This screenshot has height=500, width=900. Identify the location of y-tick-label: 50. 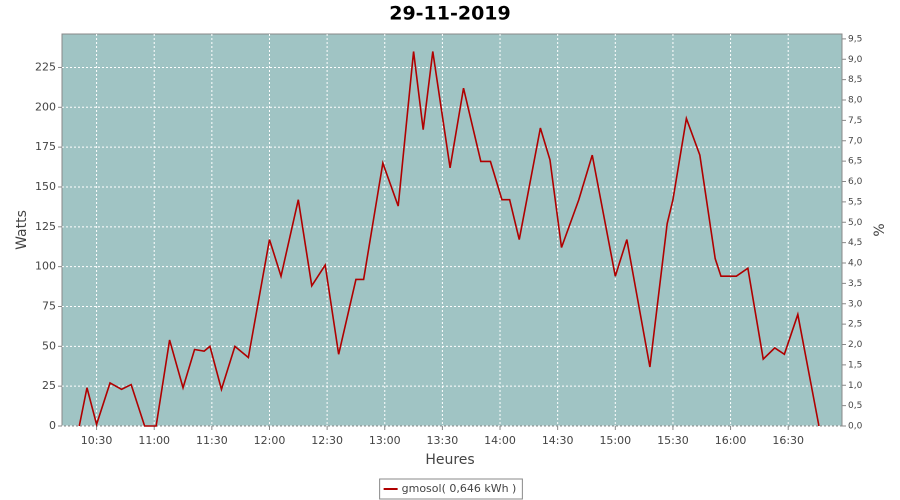
(49, 345).